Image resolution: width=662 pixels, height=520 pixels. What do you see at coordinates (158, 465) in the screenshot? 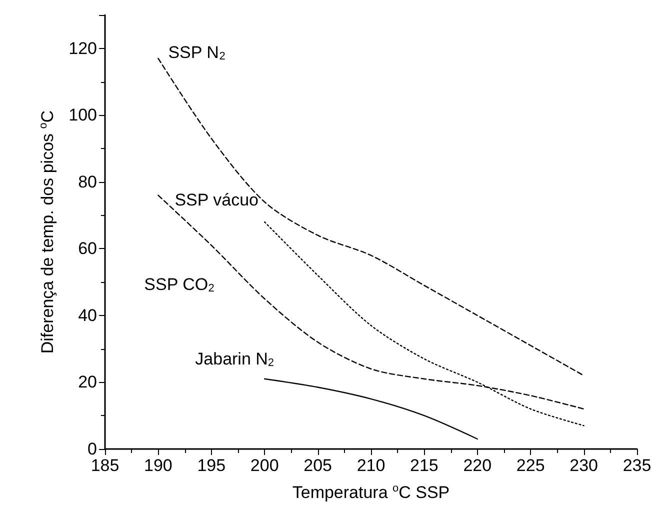
I see `x-tick-label: 190` at bounding box center [158, 465].